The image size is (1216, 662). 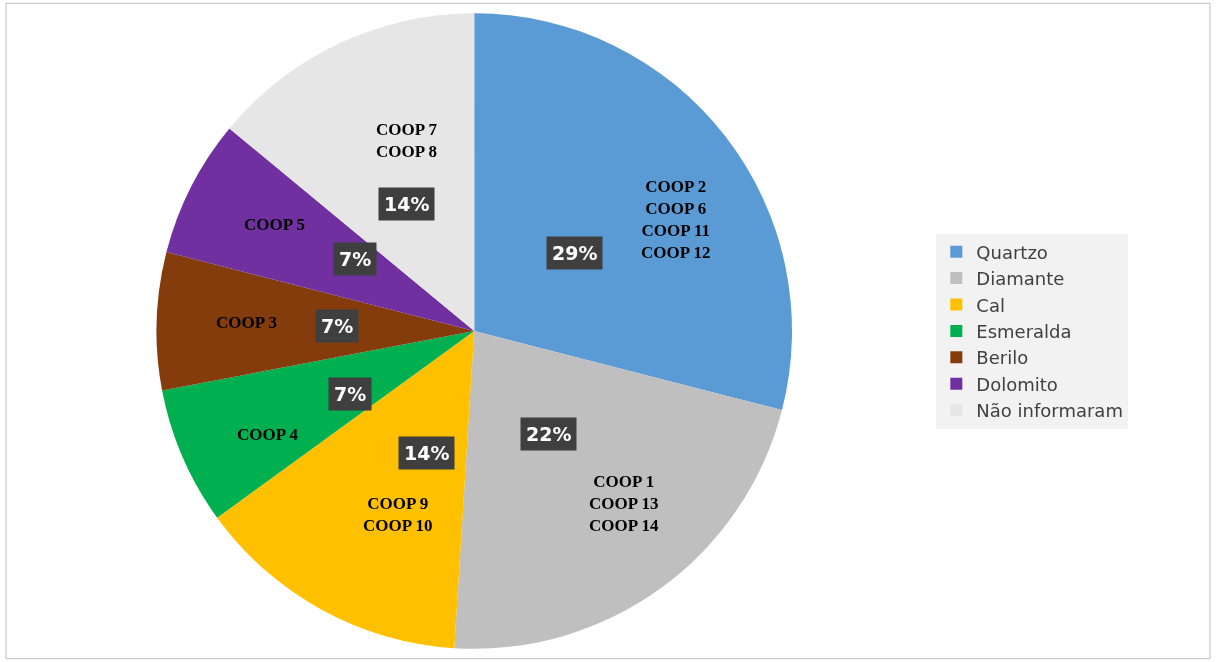 What do you see at coordinates (274, 224) in the screenshot?
I see `text: COOP 5` at bounding box center [274, 224].